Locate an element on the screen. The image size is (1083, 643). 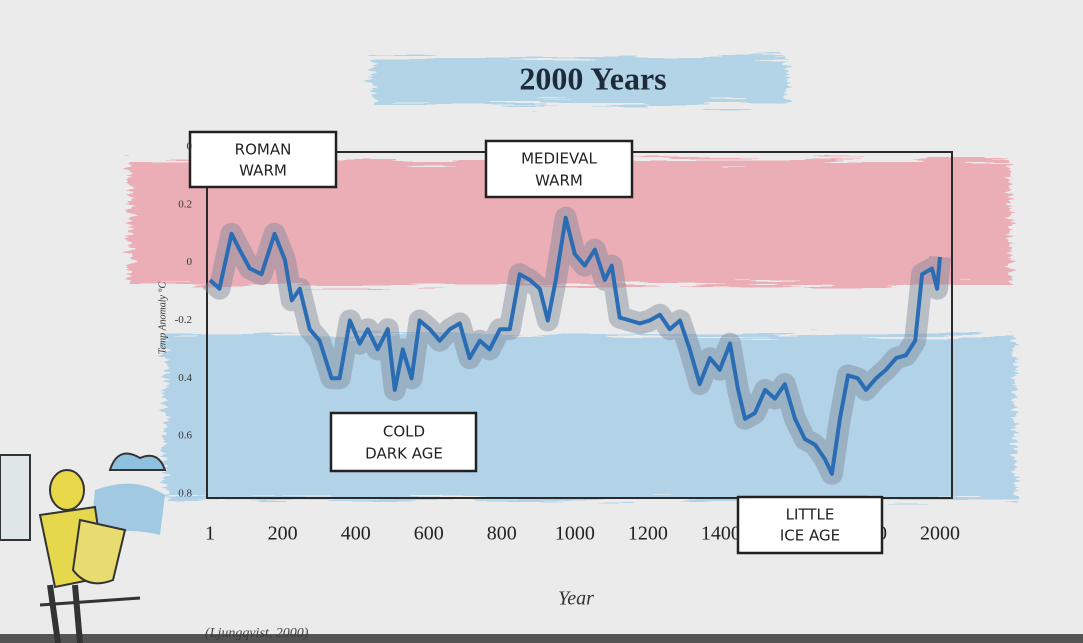
y-tick-label: -0.2 is located at coordinates (183, 320).